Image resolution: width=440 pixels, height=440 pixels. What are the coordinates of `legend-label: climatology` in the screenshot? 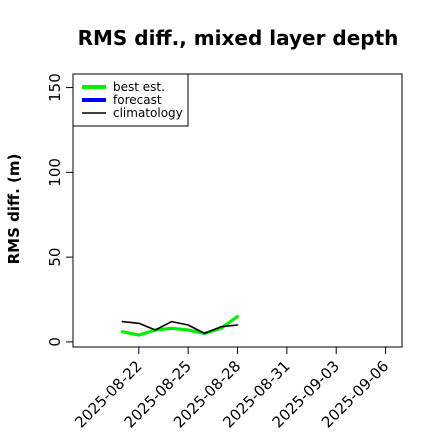 It's located at (148, 113).